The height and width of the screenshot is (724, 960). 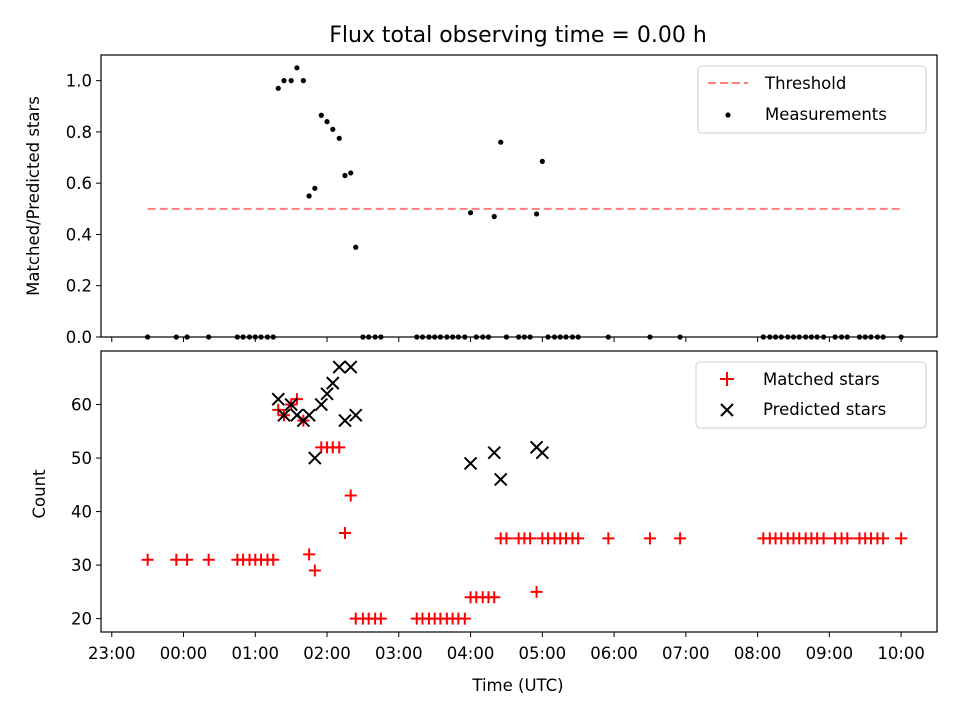 I want to click on x-tick-label: 03:00, so click(x=399, y=653).